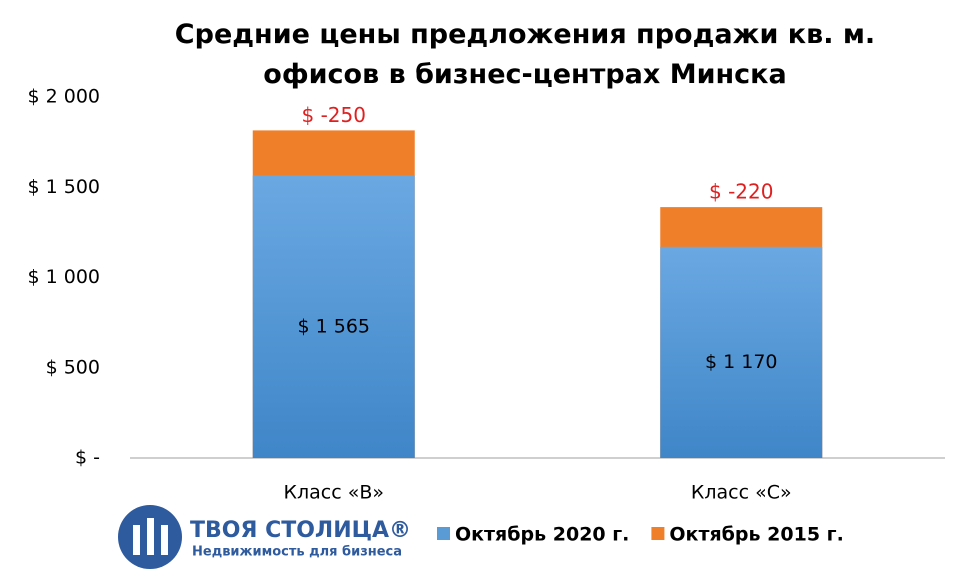 This screenshot has width=956, height=574. Describe the element at coordinates (741, 362) in the screenshot. I see `value-label: $ 1 170` at that location.